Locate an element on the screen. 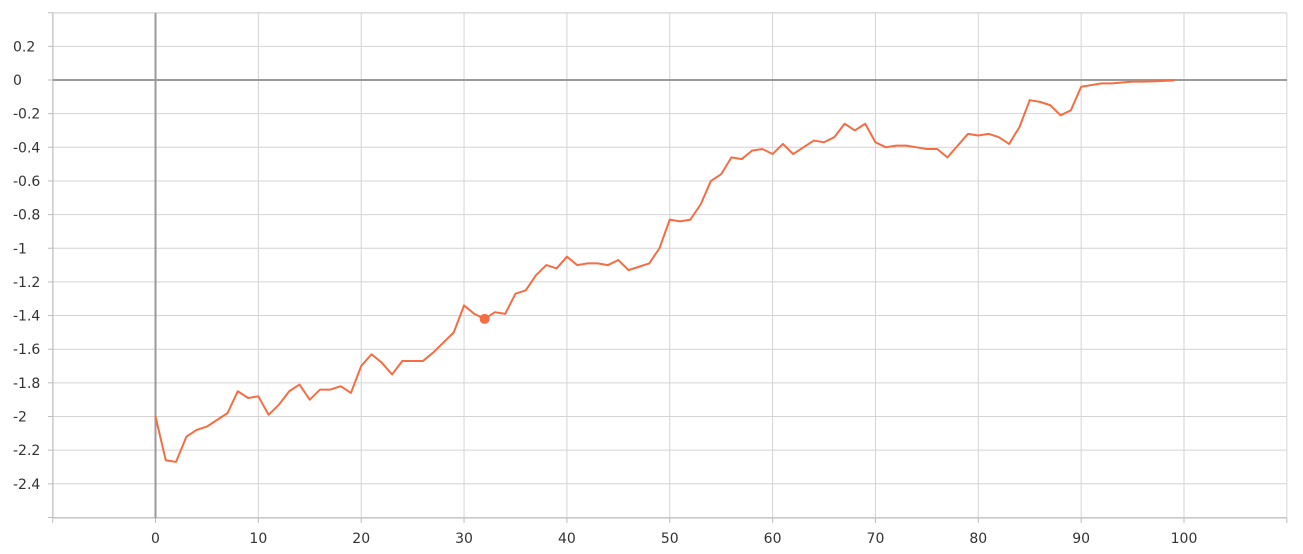 Image resolution: width=1303 pixels, height=554 pixels. x-tick-label: 60 is located at coordinates (773, 539).